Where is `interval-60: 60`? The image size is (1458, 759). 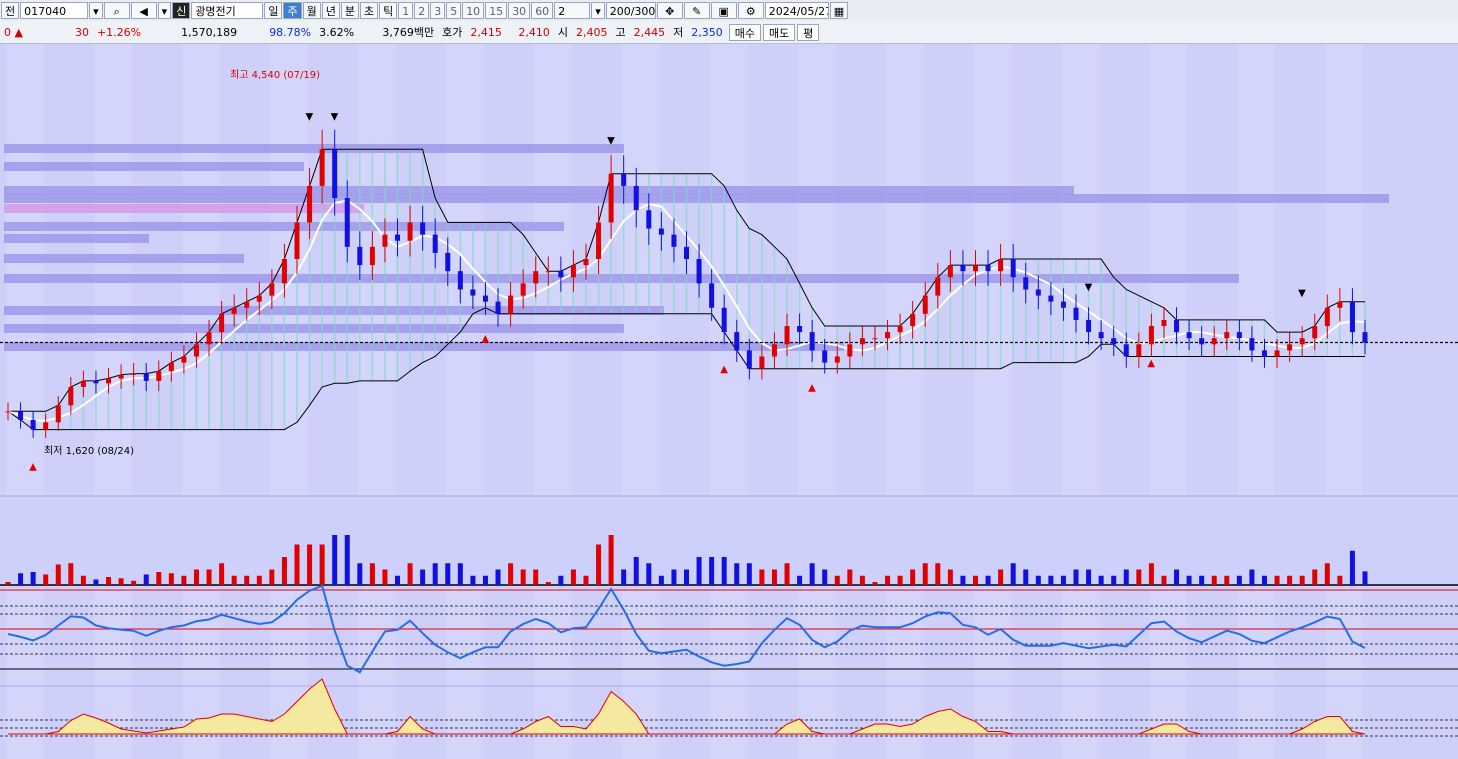 interval-60: 60 is located at coordinates (542, 10).